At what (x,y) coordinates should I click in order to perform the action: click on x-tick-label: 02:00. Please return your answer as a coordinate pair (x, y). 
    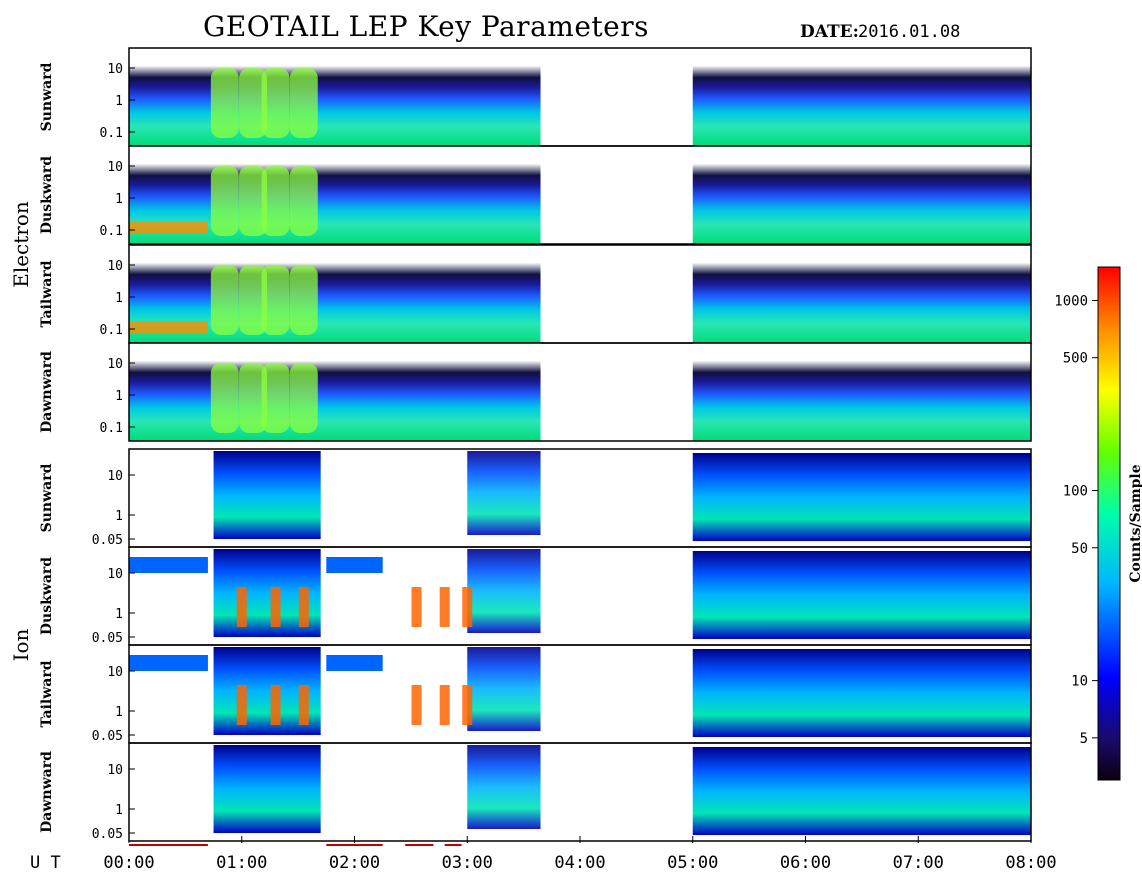
    Looking at the image, I should click on (354, 863).